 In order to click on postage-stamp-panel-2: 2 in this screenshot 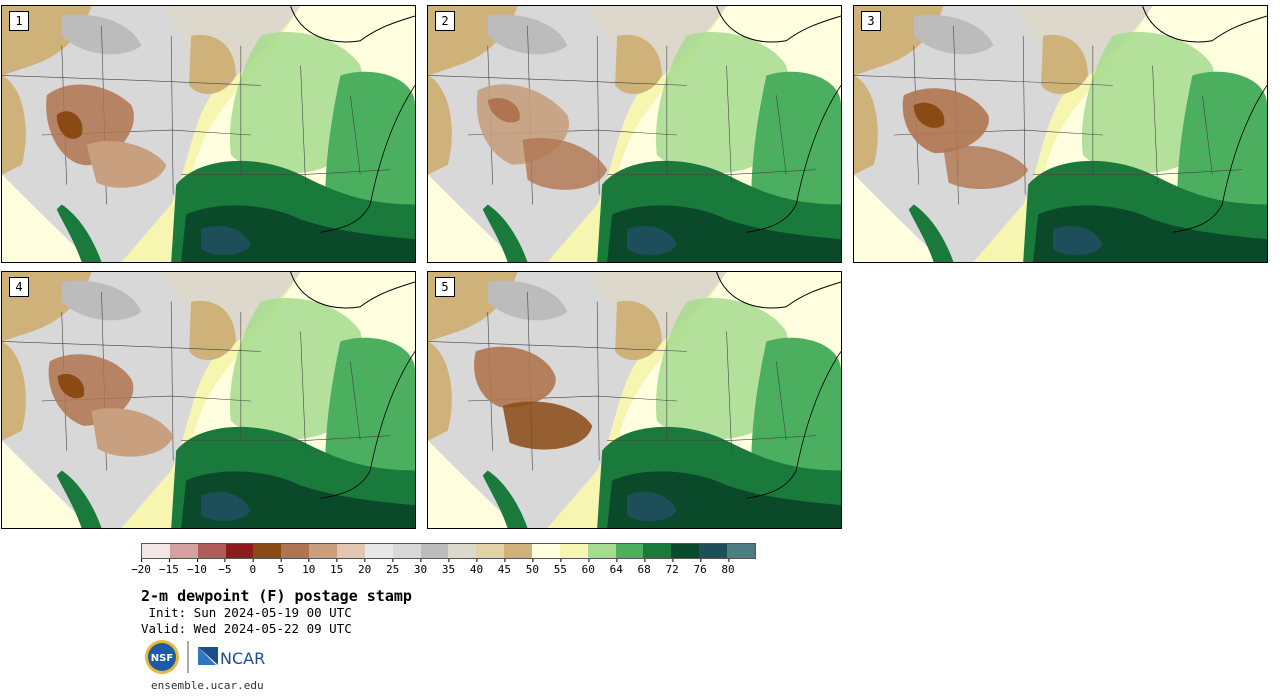, I will do `click(634, 134)`.